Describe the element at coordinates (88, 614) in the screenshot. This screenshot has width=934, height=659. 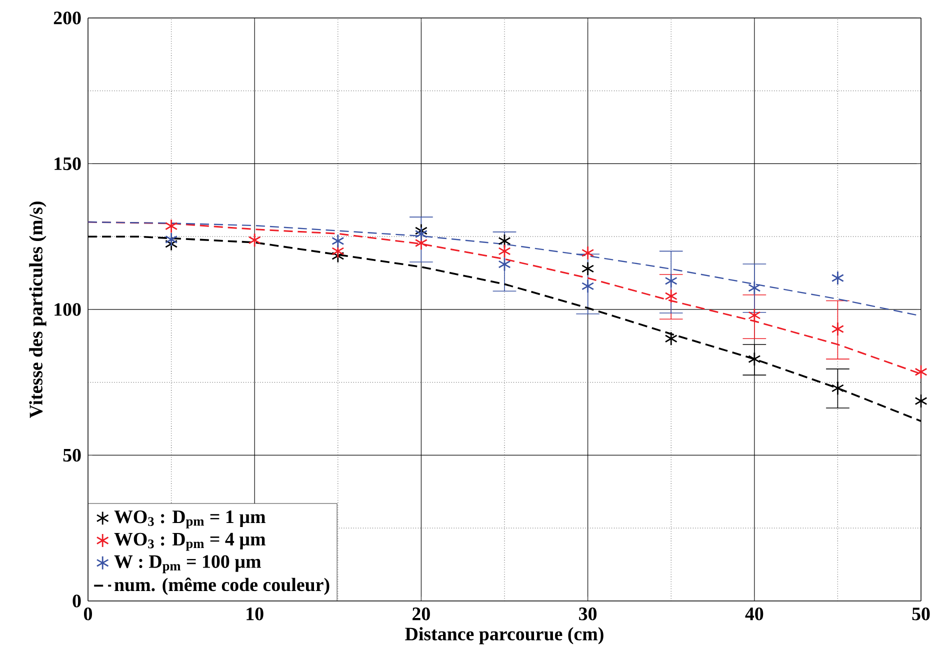
I see `x-tick-label: 0` at that location.